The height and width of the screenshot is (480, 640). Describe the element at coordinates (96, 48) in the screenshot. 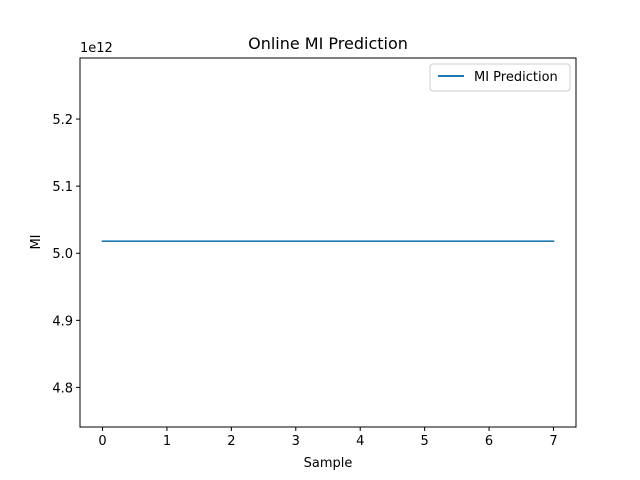

I see `y-axis-offset-text: 1e12` at that location.